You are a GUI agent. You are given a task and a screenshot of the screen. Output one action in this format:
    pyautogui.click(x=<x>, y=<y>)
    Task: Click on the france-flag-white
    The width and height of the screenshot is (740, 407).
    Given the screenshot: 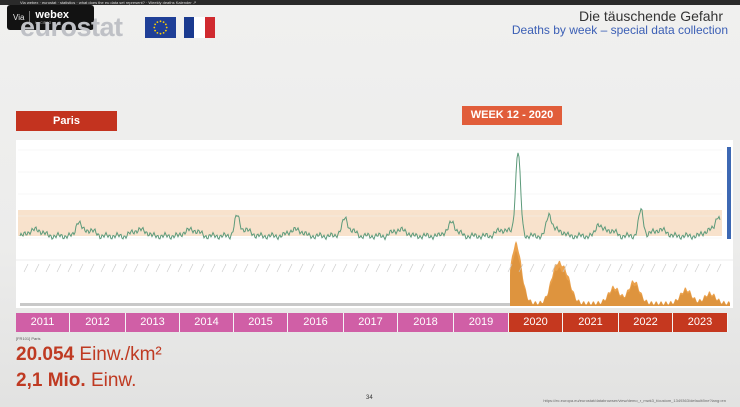 What is the action you would take?
    pyautogui.click(x=199, y=27)
    